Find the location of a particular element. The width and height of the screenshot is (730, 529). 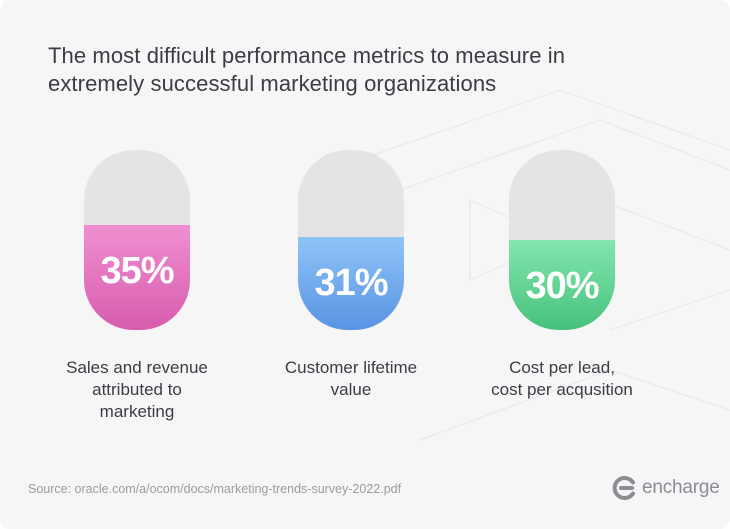

encharge-c-icon is located at coordinates (623, 488).